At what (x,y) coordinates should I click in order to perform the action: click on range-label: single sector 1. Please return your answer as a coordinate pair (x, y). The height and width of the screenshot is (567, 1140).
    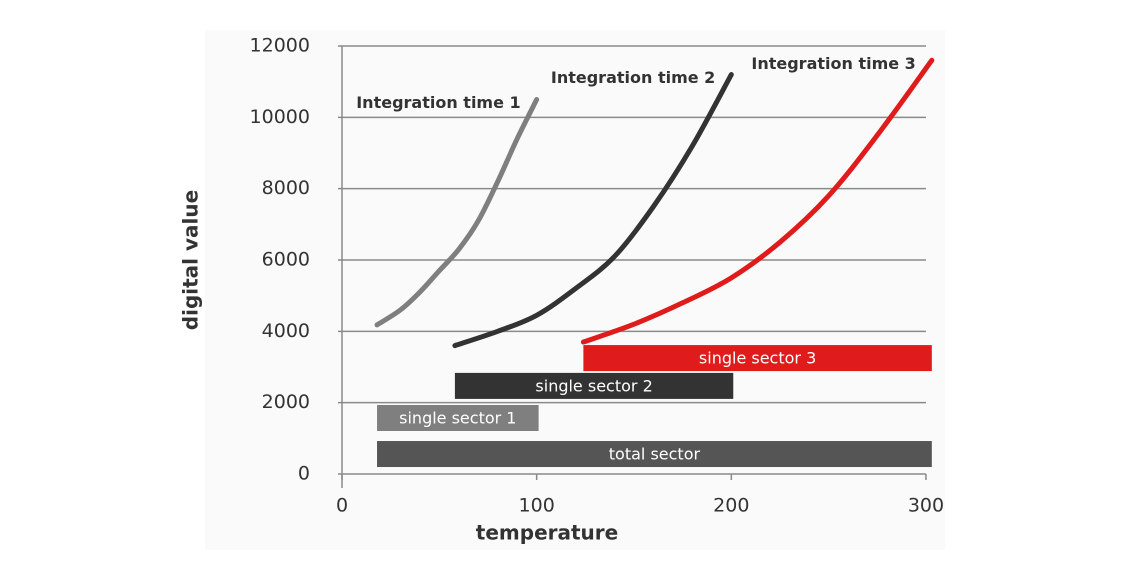
    Looking at the image, I should click on (457, 418).